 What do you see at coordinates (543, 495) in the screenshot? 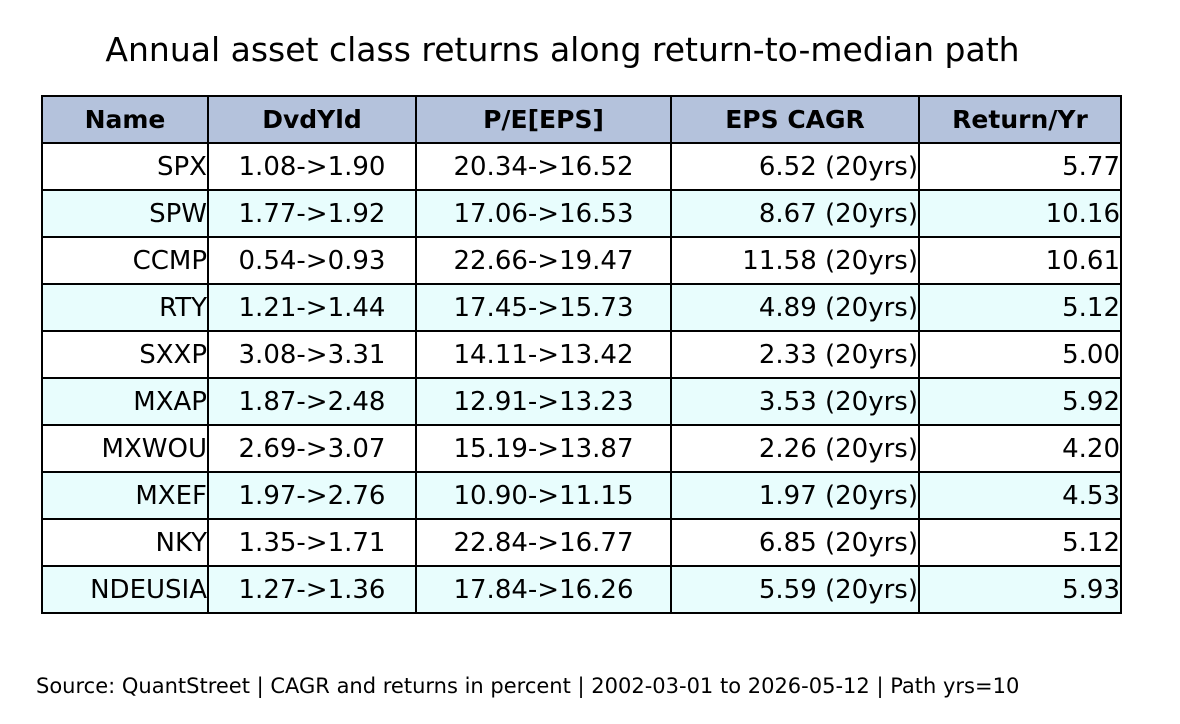
I see `cell-pe-eps: 10.90->11.15` at bounding box center [543, 495].